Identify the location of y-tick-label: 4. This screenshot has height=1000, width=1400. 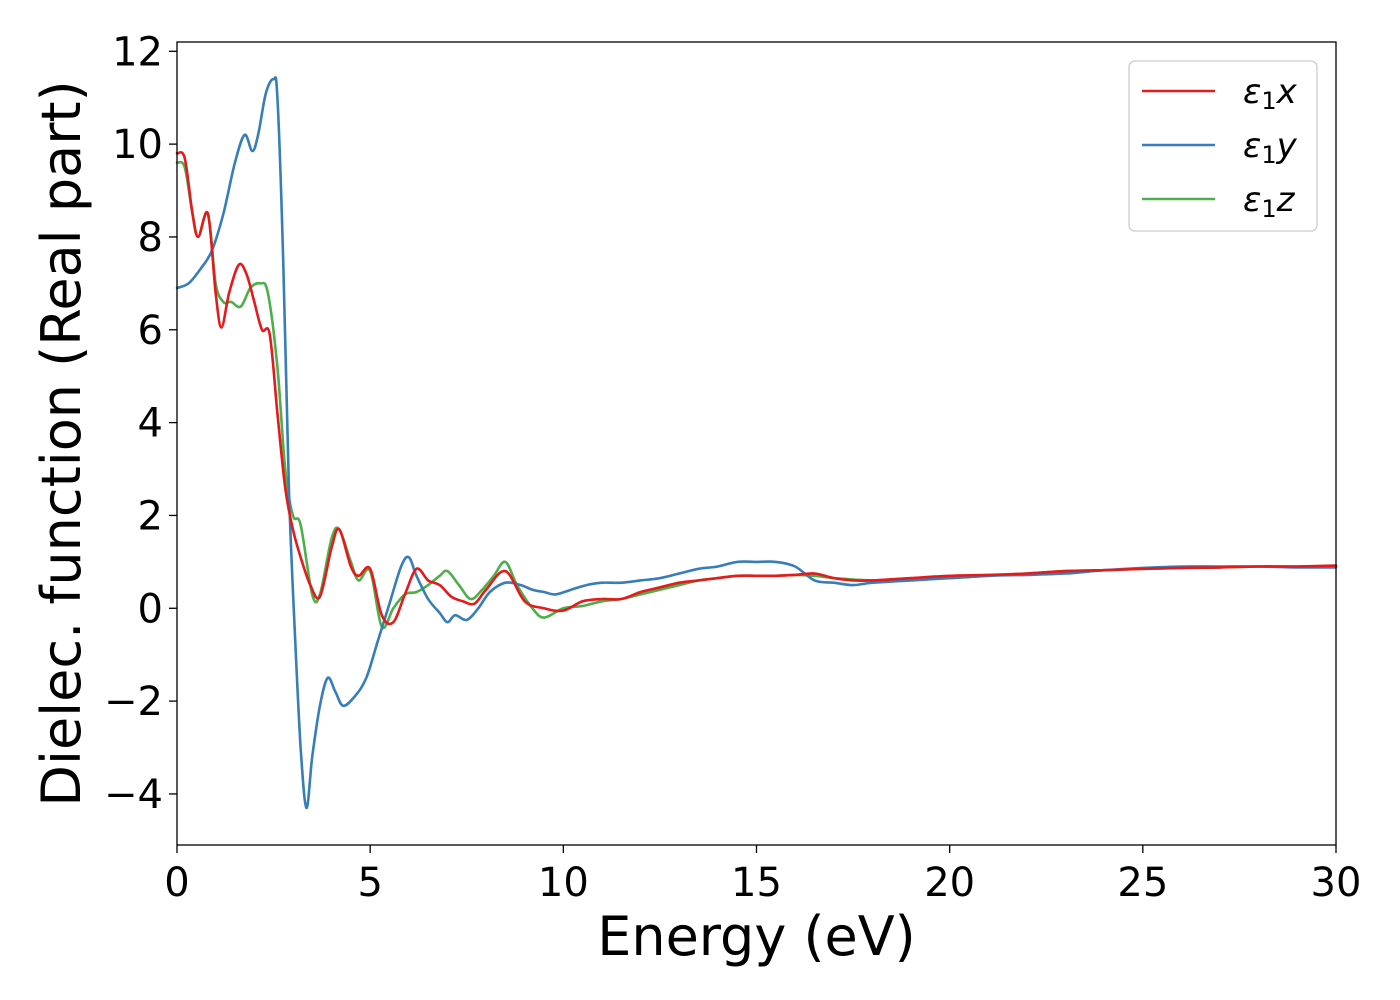
(150, 424).